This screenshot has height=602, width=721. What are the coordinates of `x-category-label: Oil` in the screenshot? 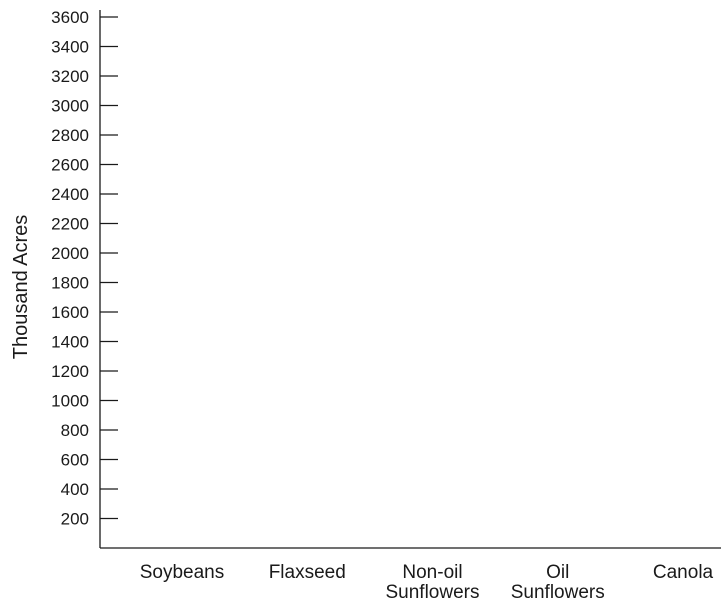 It's located at (557, 572).